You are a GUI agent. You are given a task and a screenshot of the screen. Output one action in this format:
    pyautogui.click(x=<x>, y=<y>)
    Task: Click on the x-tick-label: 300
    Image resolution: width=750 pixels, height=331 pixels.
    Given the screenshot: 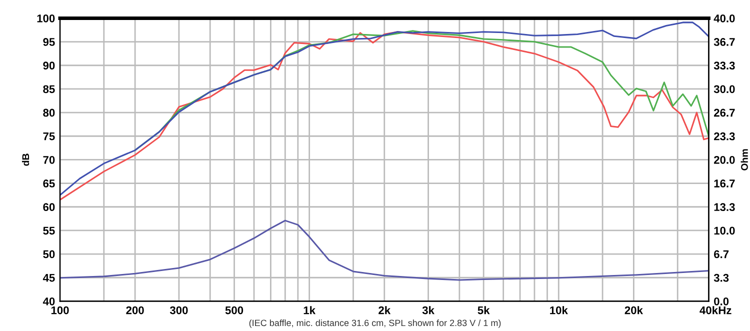 What is the action you would take?
    pyautogui.click(x=179, y=310)
    